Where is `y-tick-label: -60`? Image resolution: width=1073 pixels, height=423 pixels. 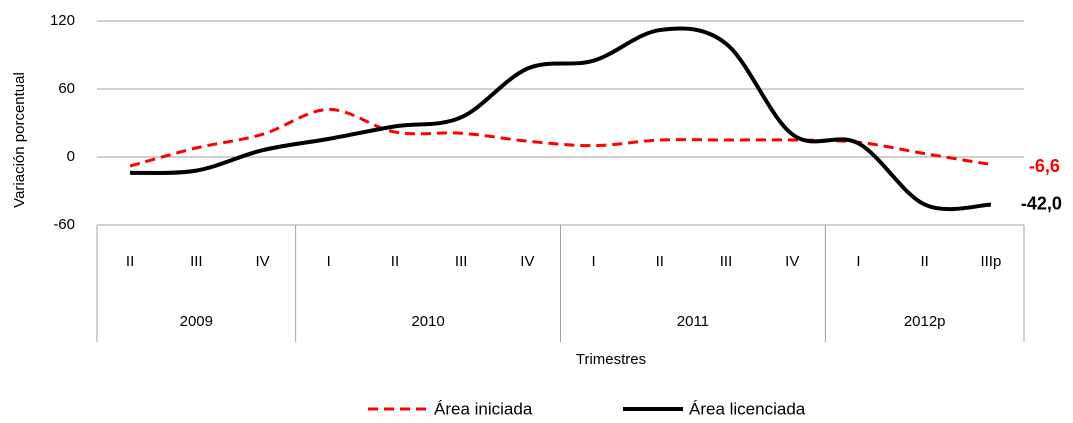 y-tick-label: -60 is located at coordinates (64, 224).